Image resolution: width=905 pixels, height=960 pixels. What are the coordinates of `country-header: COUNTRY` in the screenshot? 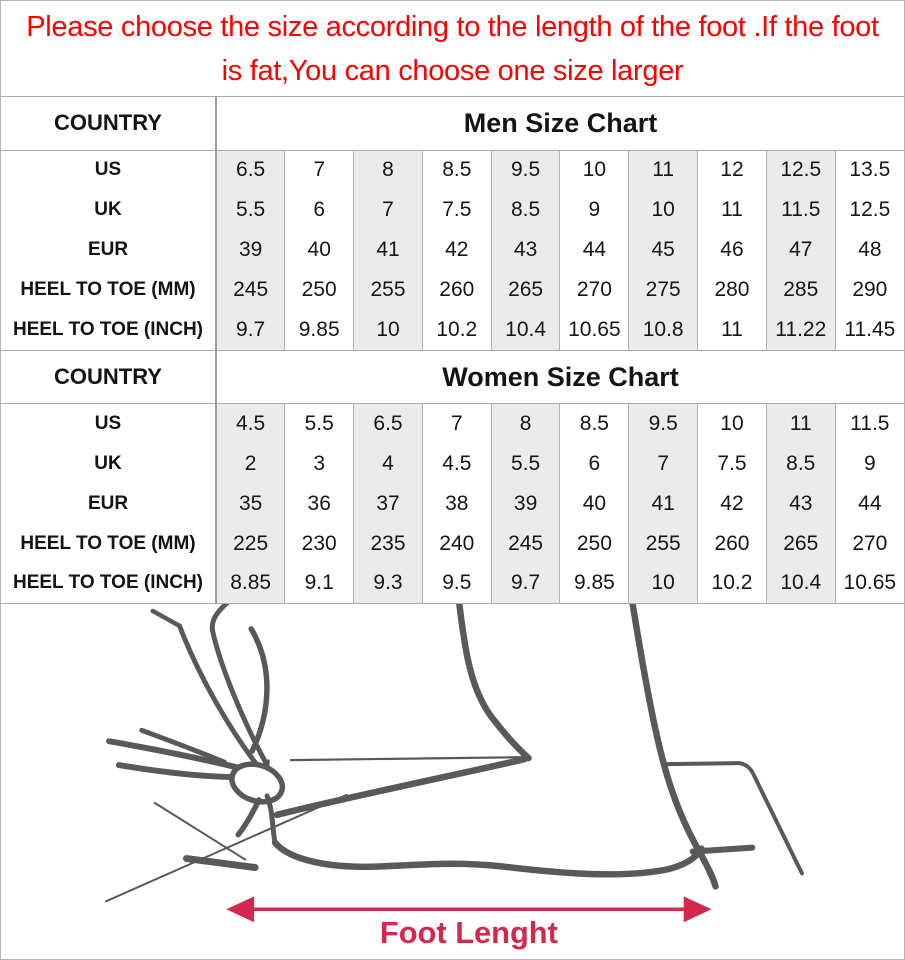 It's located at (109, 377).